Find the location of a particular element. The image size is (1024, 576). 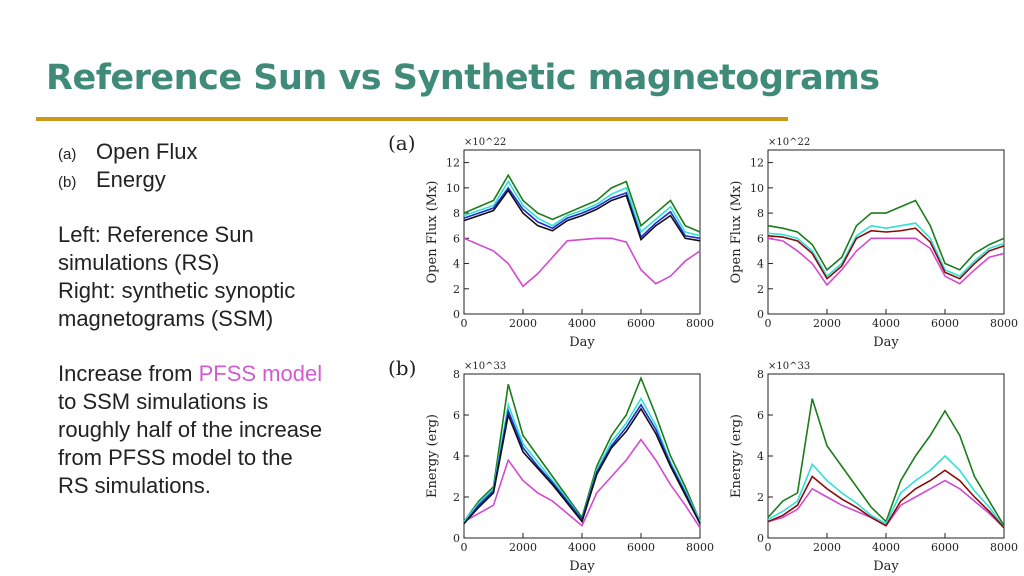

slide-title: Reference Sun vs Synthetic magnetograms is located at coordinates (463, 78).